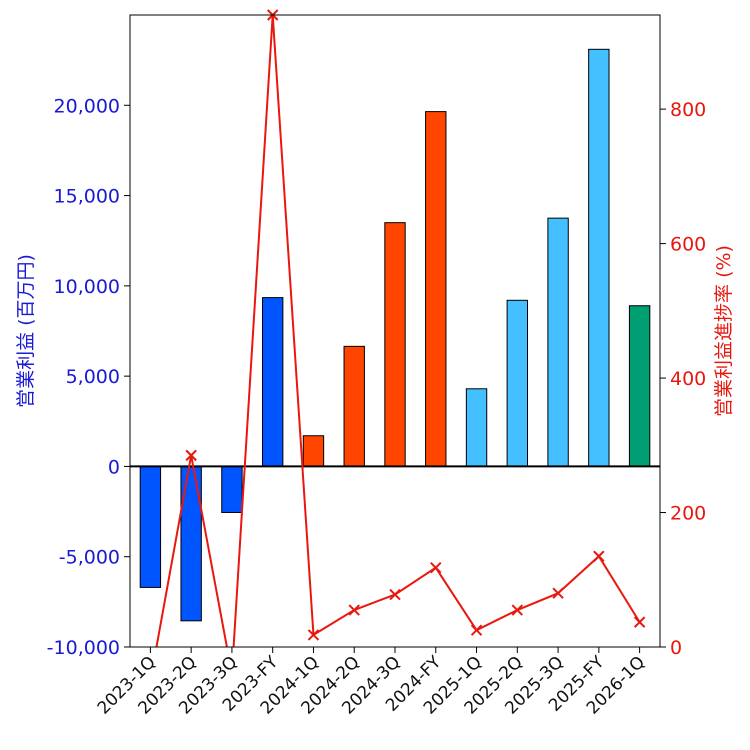 The image size is (750, 750). What do you see at coordinates (191, 455) in the screenshot?
I see `progress-marker-2023-2Q` at bounding box center [191, 455].